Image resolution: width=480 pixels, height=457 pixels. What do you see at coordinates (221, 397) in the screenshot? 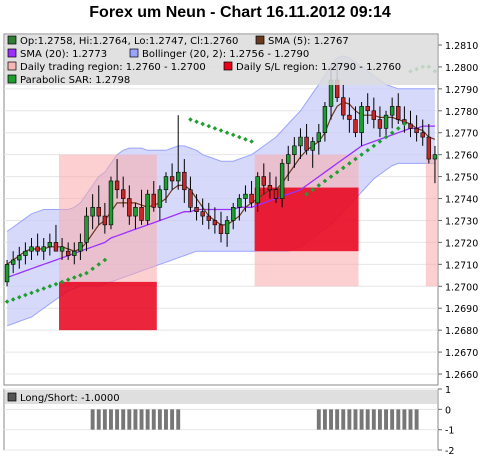
I see `sub-legend-box` at bounding box center [221, 397].